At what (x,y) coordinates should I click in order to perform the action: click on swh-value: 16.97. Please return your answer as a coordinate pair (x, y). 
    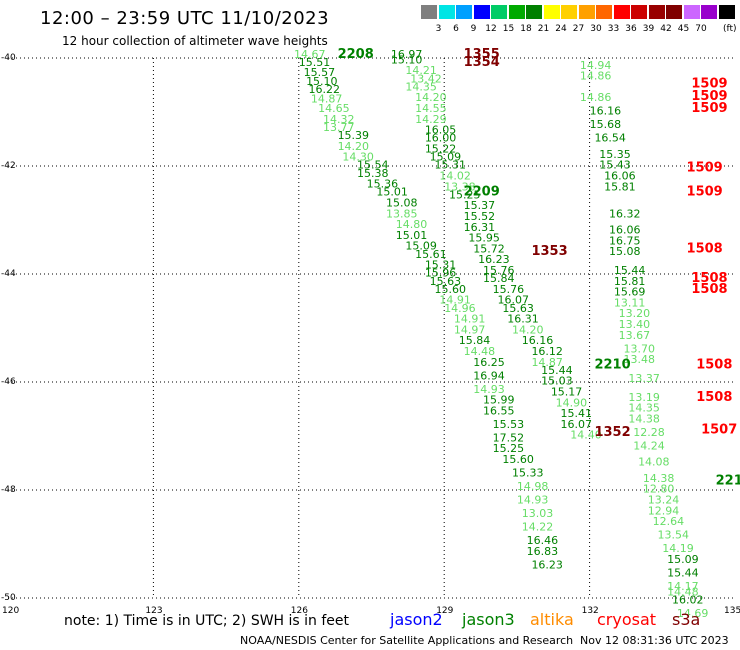
    Looking at the image, I should click on (407, 54).